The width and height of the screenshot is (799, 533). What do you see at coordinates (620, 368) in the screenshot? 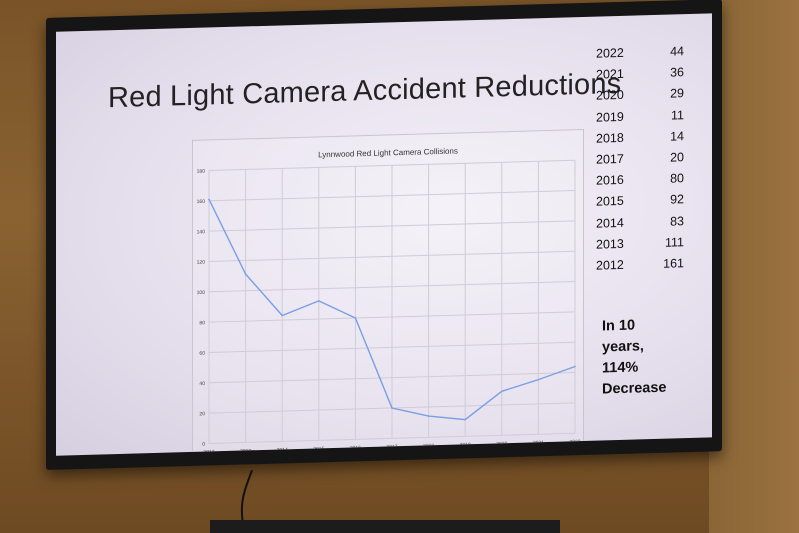
I see `summary-line: 114%` at bounding box center [620, 368].